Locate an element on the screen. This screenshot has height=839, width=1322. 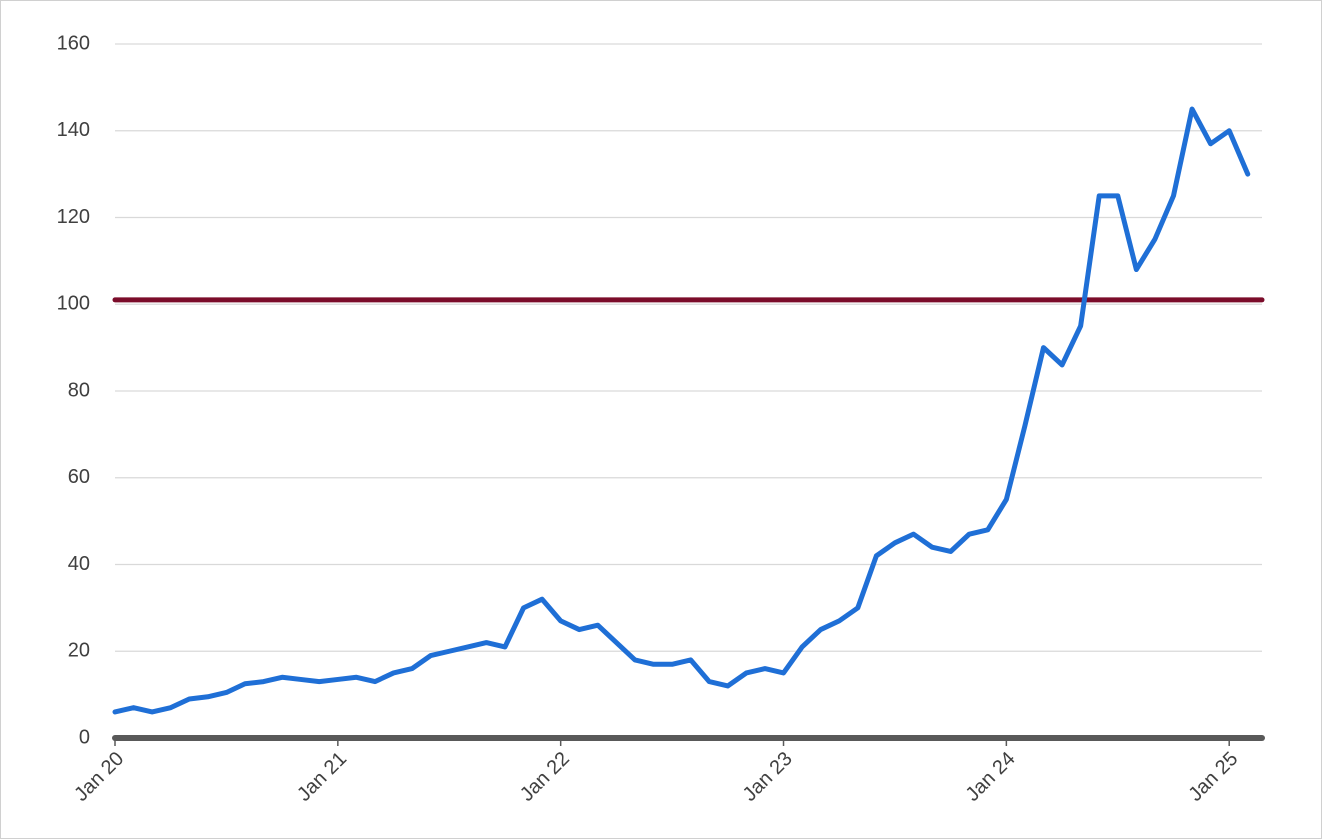
y-tick-label: 120 is located at coordinates (73, 217).